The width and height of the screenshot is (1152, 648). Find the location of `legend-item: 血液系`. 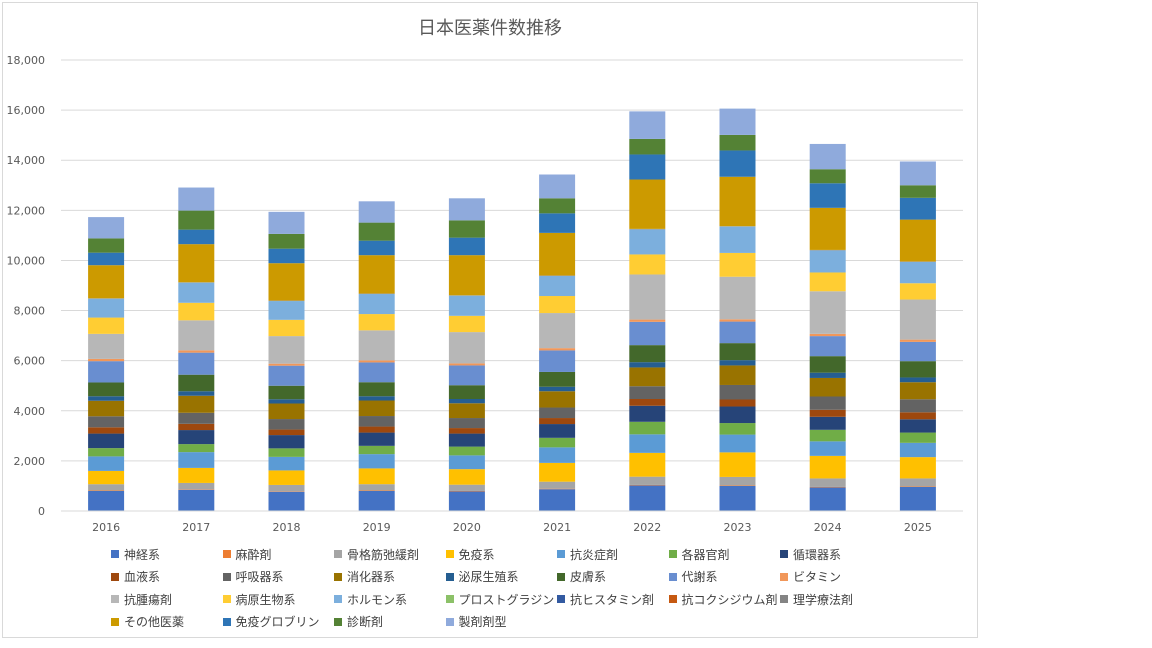

legend-item: 血液系 is located at coordinates (135, 577).